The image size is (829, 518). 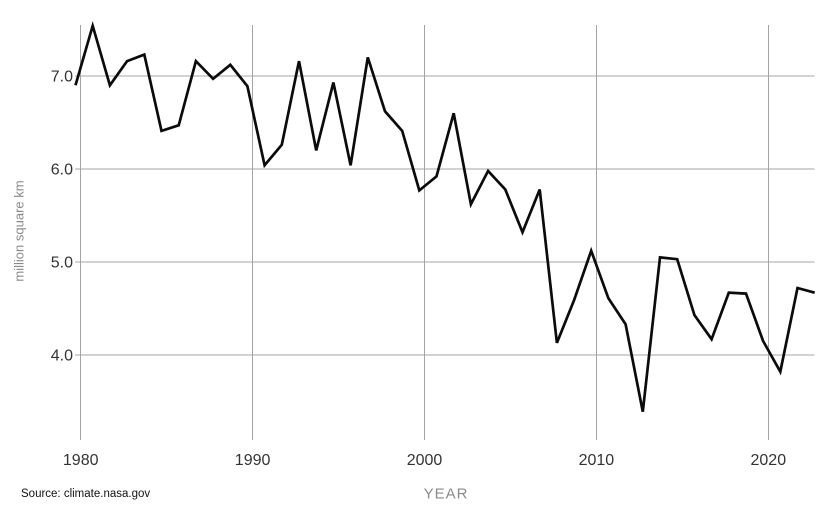 I want to click on x-tick-label: 2020, so click(x=769, y=460).